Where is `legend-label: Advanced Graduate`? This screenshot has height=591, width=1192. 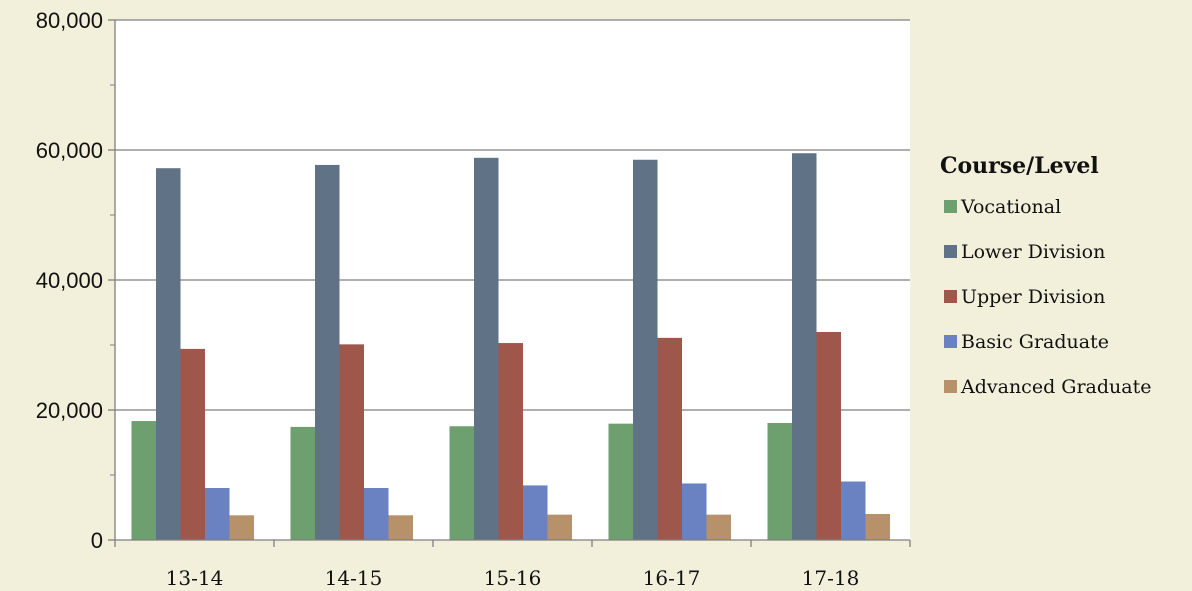 legend-label: Advanced Graduate is located at coordinates (1055, 387).